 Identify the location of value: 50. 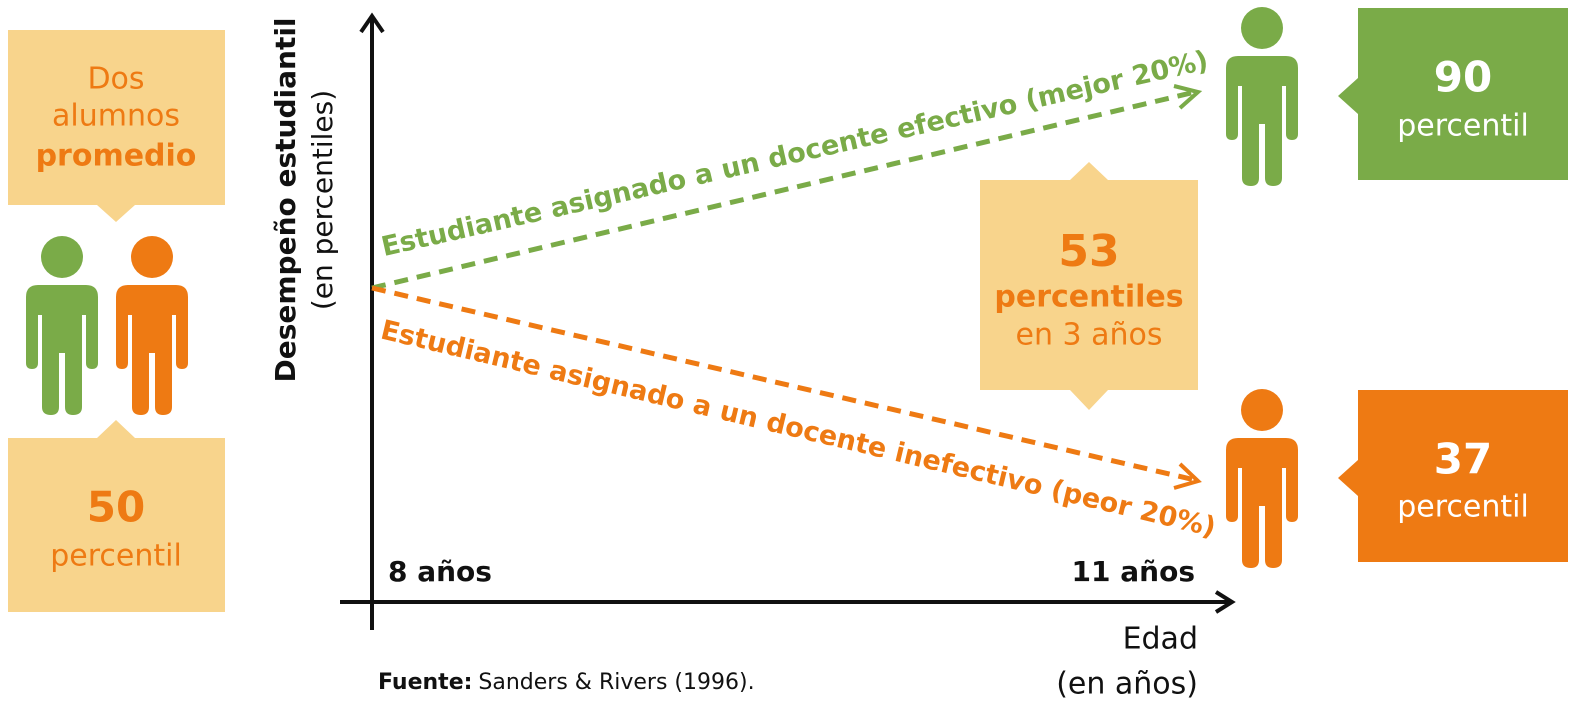
(116, 507).